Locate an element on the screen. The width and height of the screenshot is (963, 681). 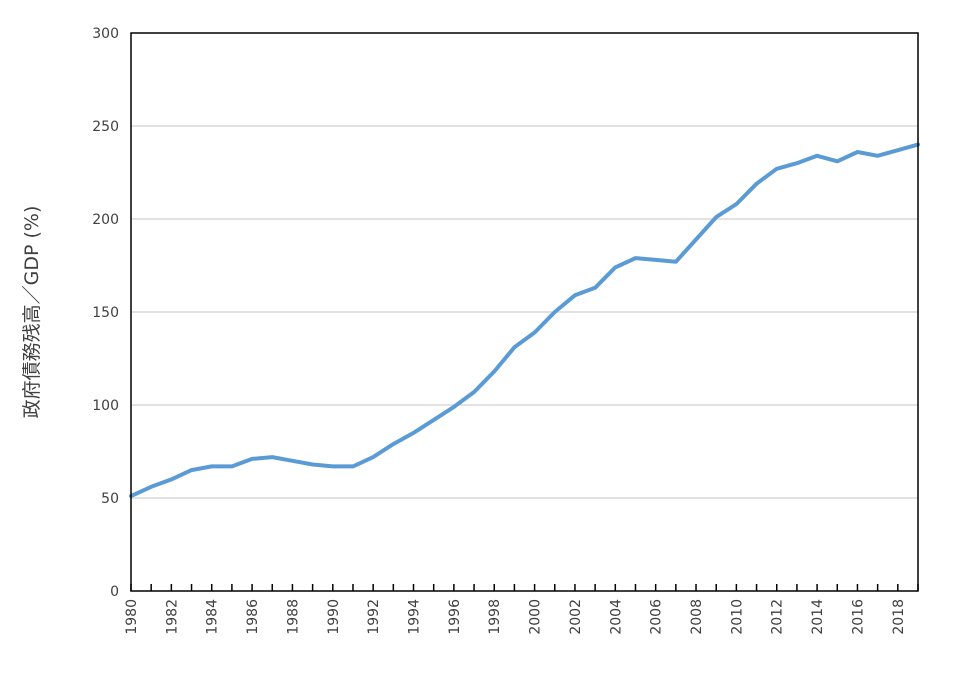
x-tick-label: 1994 is located at coordinates (415, 617).